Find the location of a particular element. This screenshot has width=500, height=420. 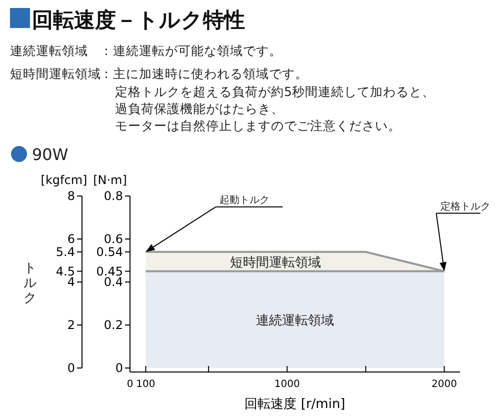

y-tick-label: 0.6 is located at coordinates (113, 239).